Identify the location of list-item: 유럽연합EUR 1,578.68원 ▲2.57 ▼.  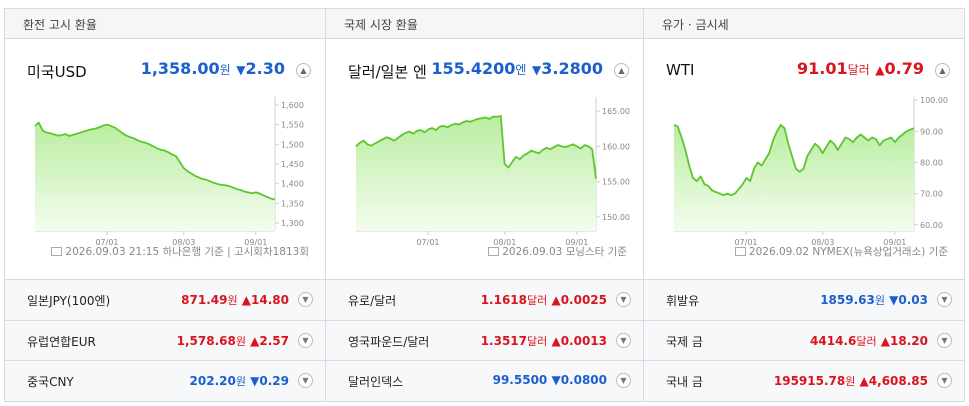
(165, 340).